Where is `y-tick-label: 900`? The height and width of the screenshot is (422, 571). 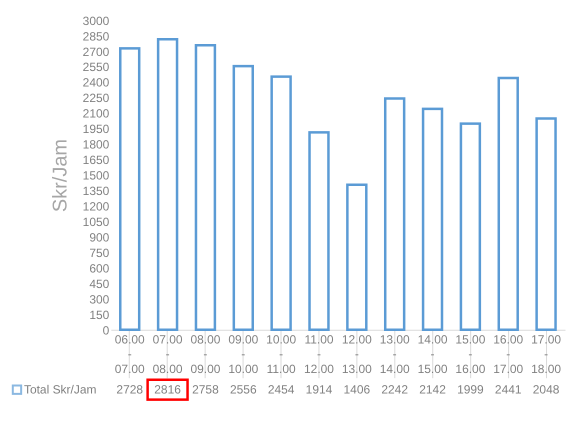 y-tick-label: 900 is located at coordinates (99, 237).